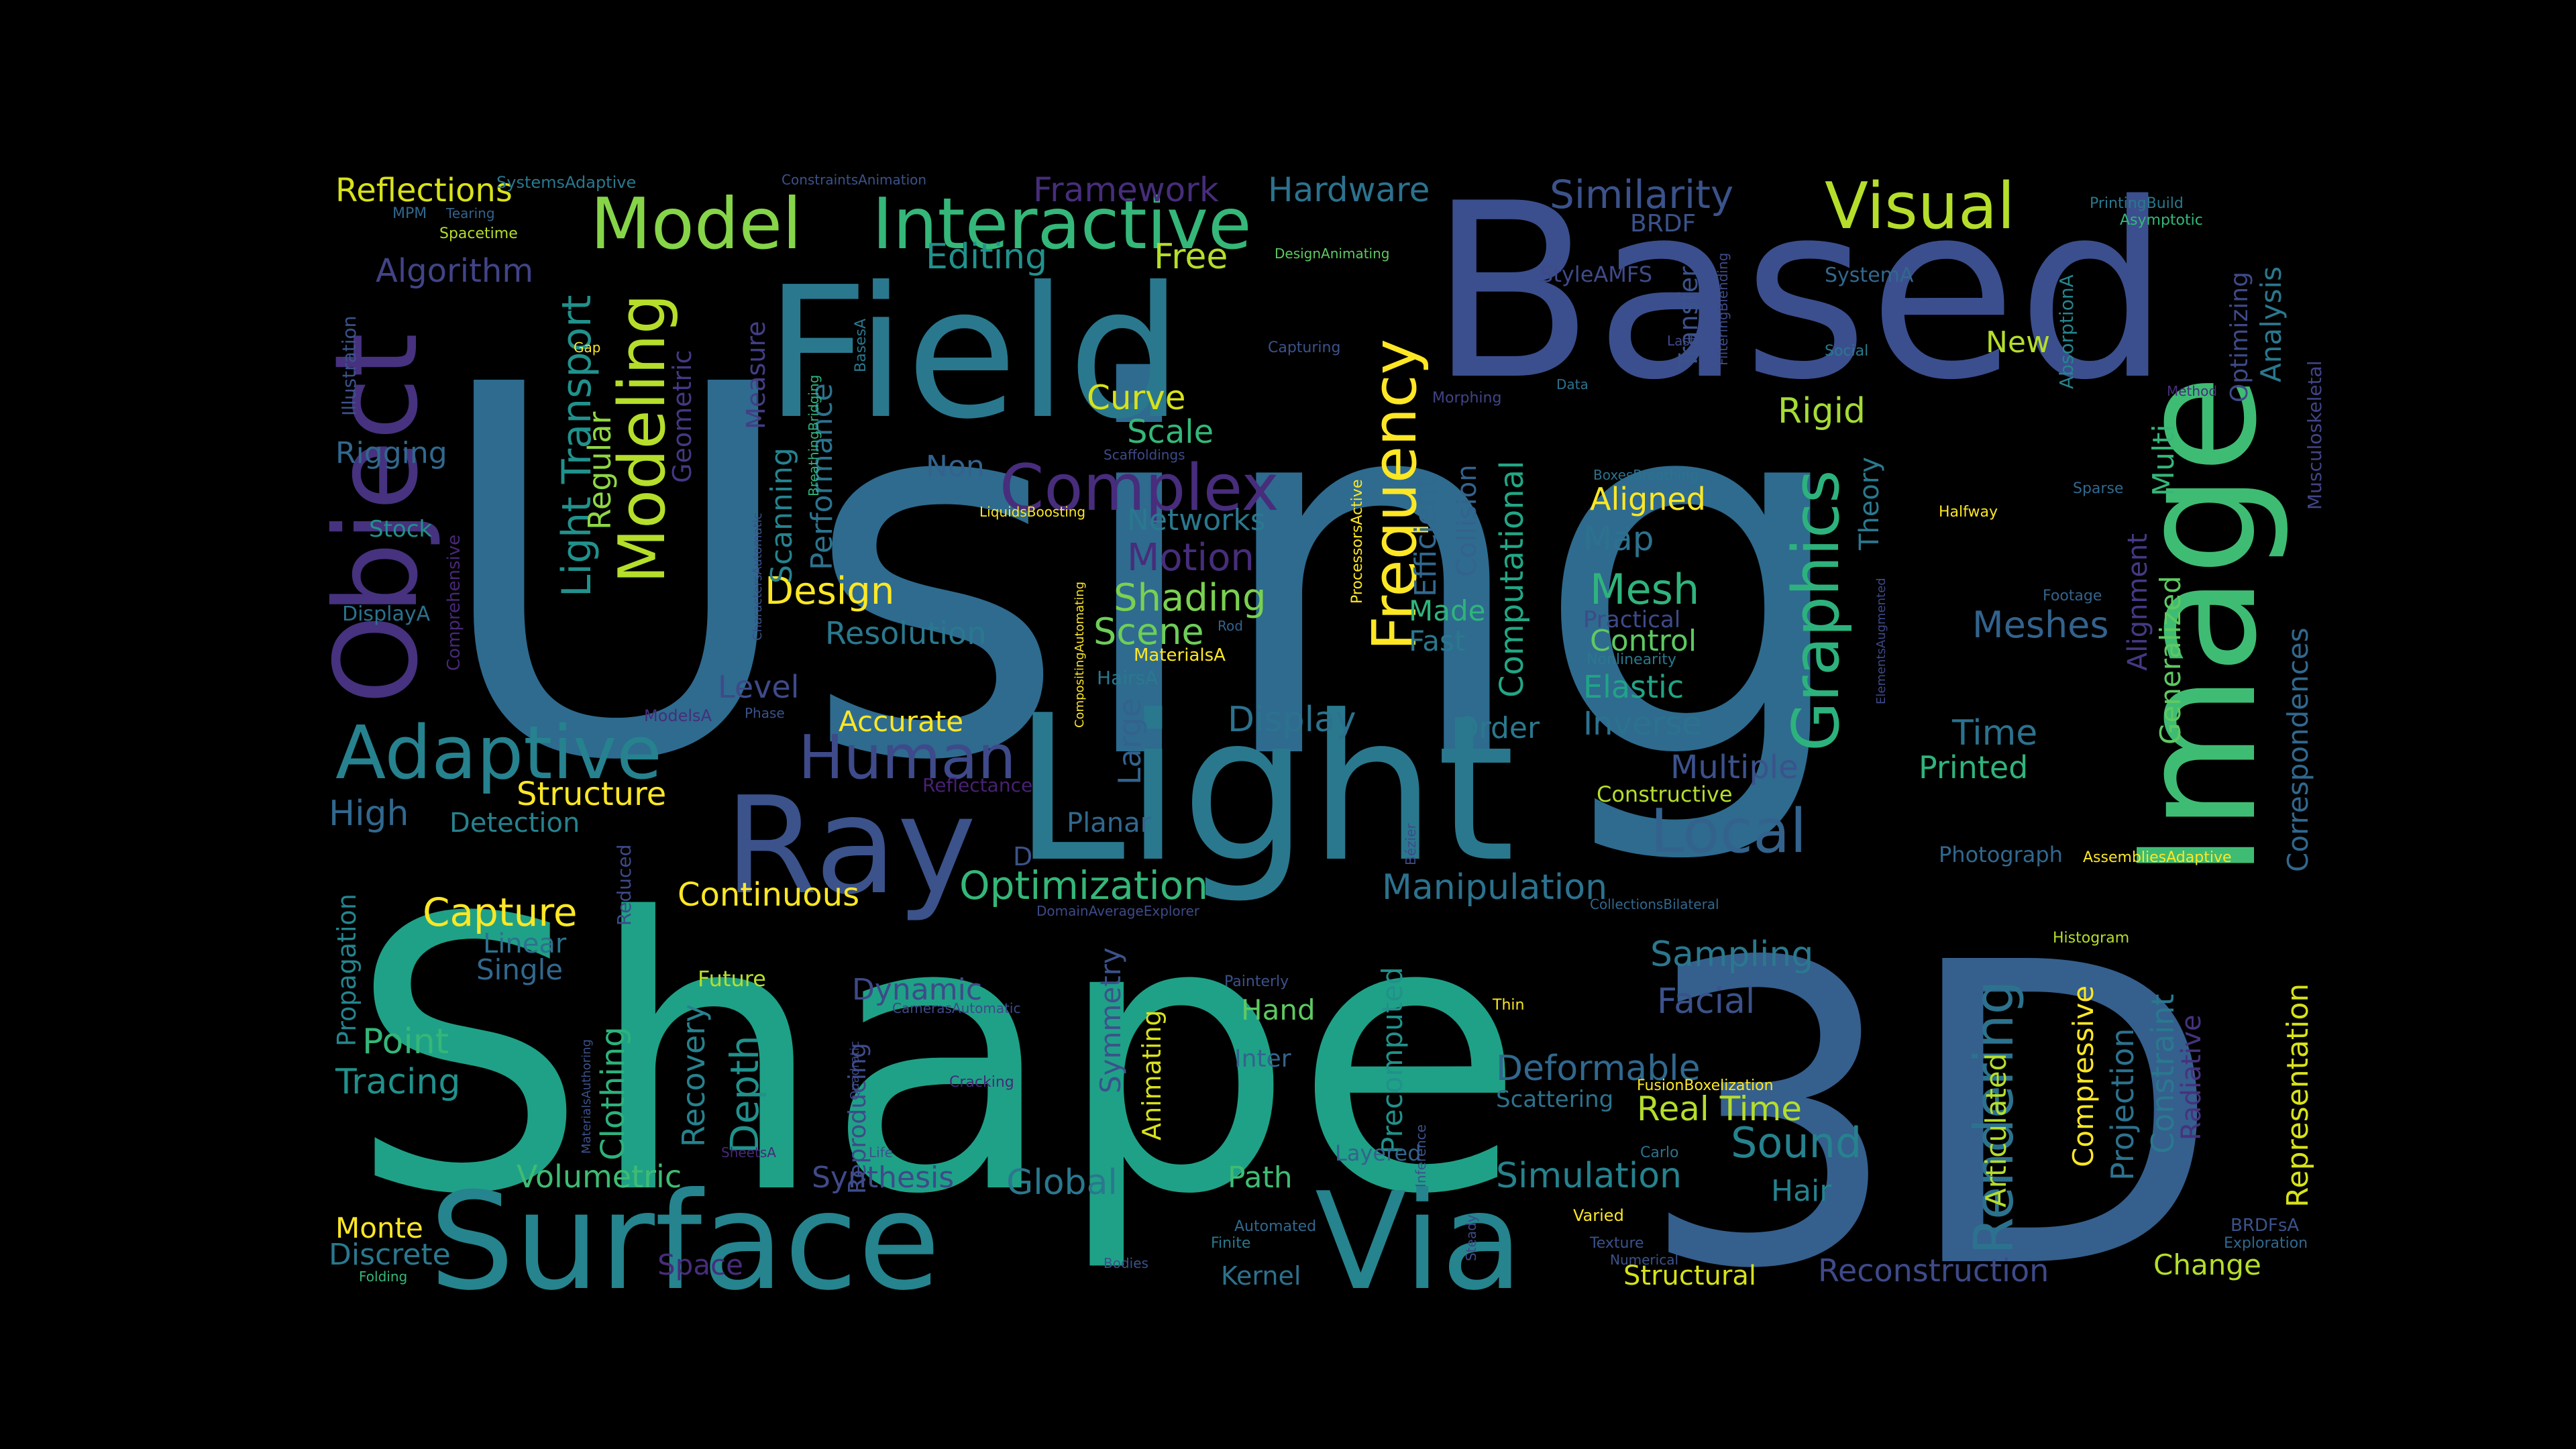 The image size is (2576, 1449). Describe the element at coordinates (470, 213) in the screenshot. I see `word-tearing: Tearing` at that location.